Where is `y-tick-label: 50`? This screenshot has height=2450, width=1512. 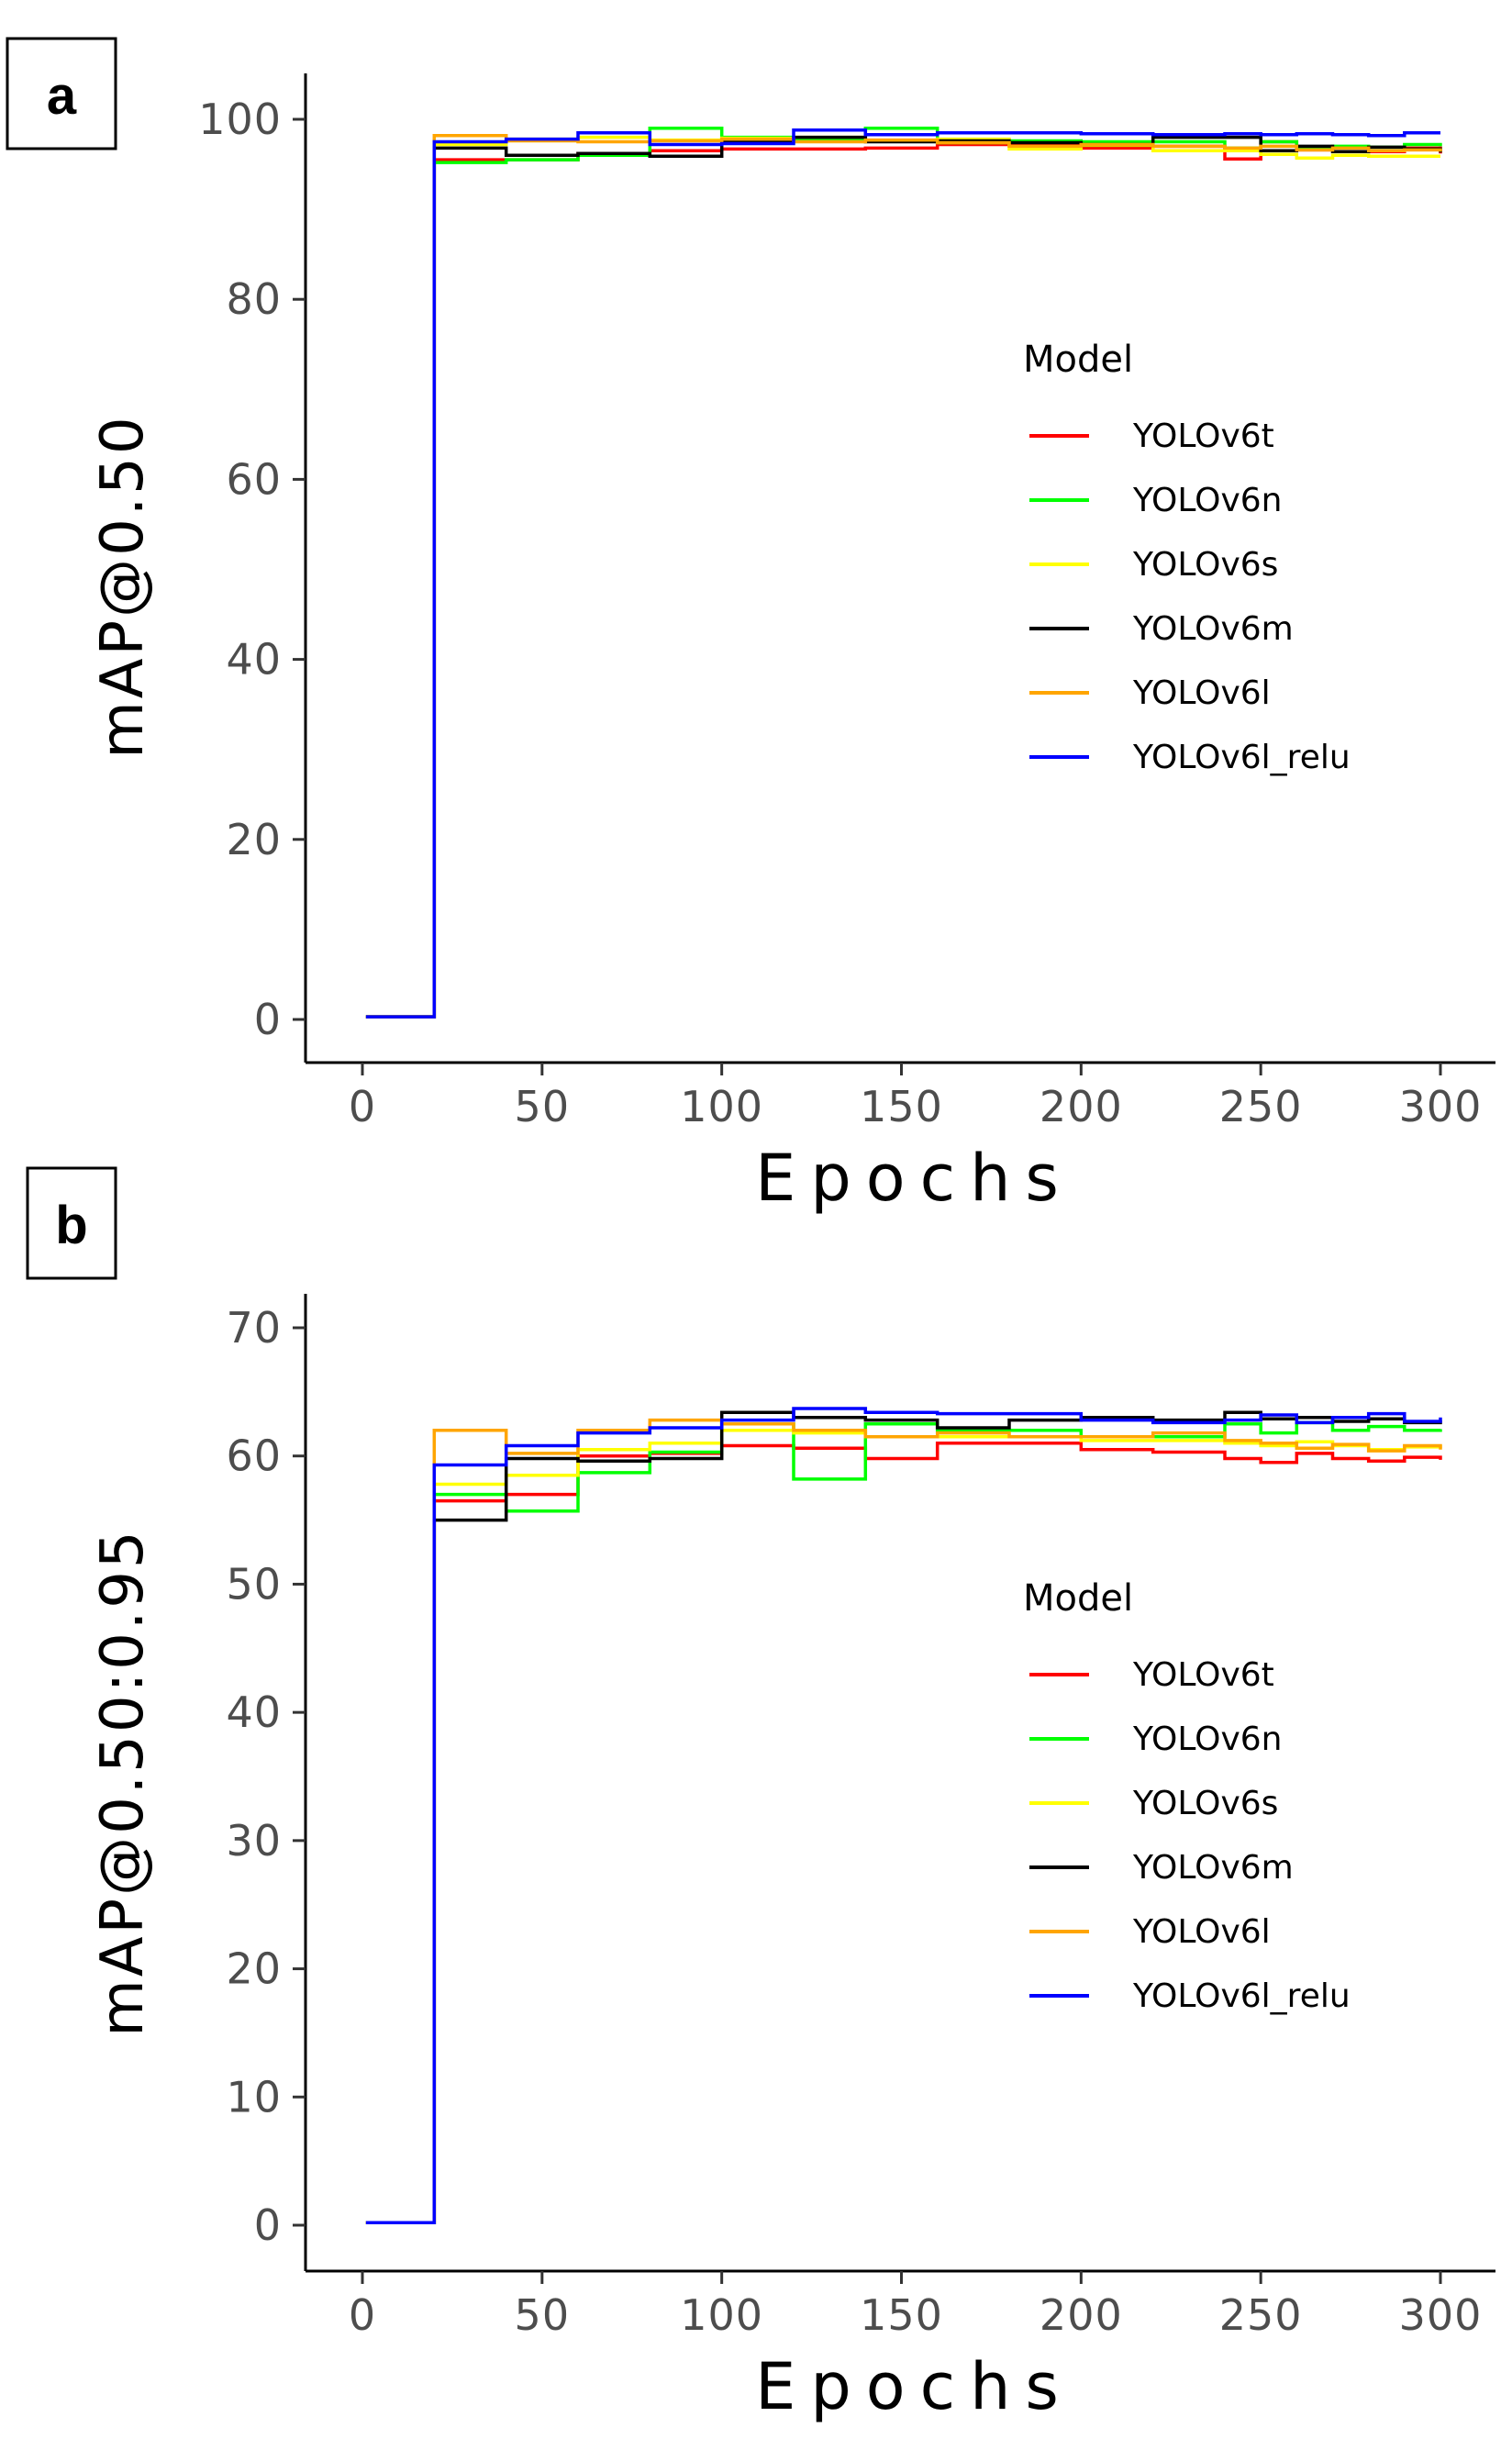
y-tick-label: 50 is located at coordinates (254, 1584).